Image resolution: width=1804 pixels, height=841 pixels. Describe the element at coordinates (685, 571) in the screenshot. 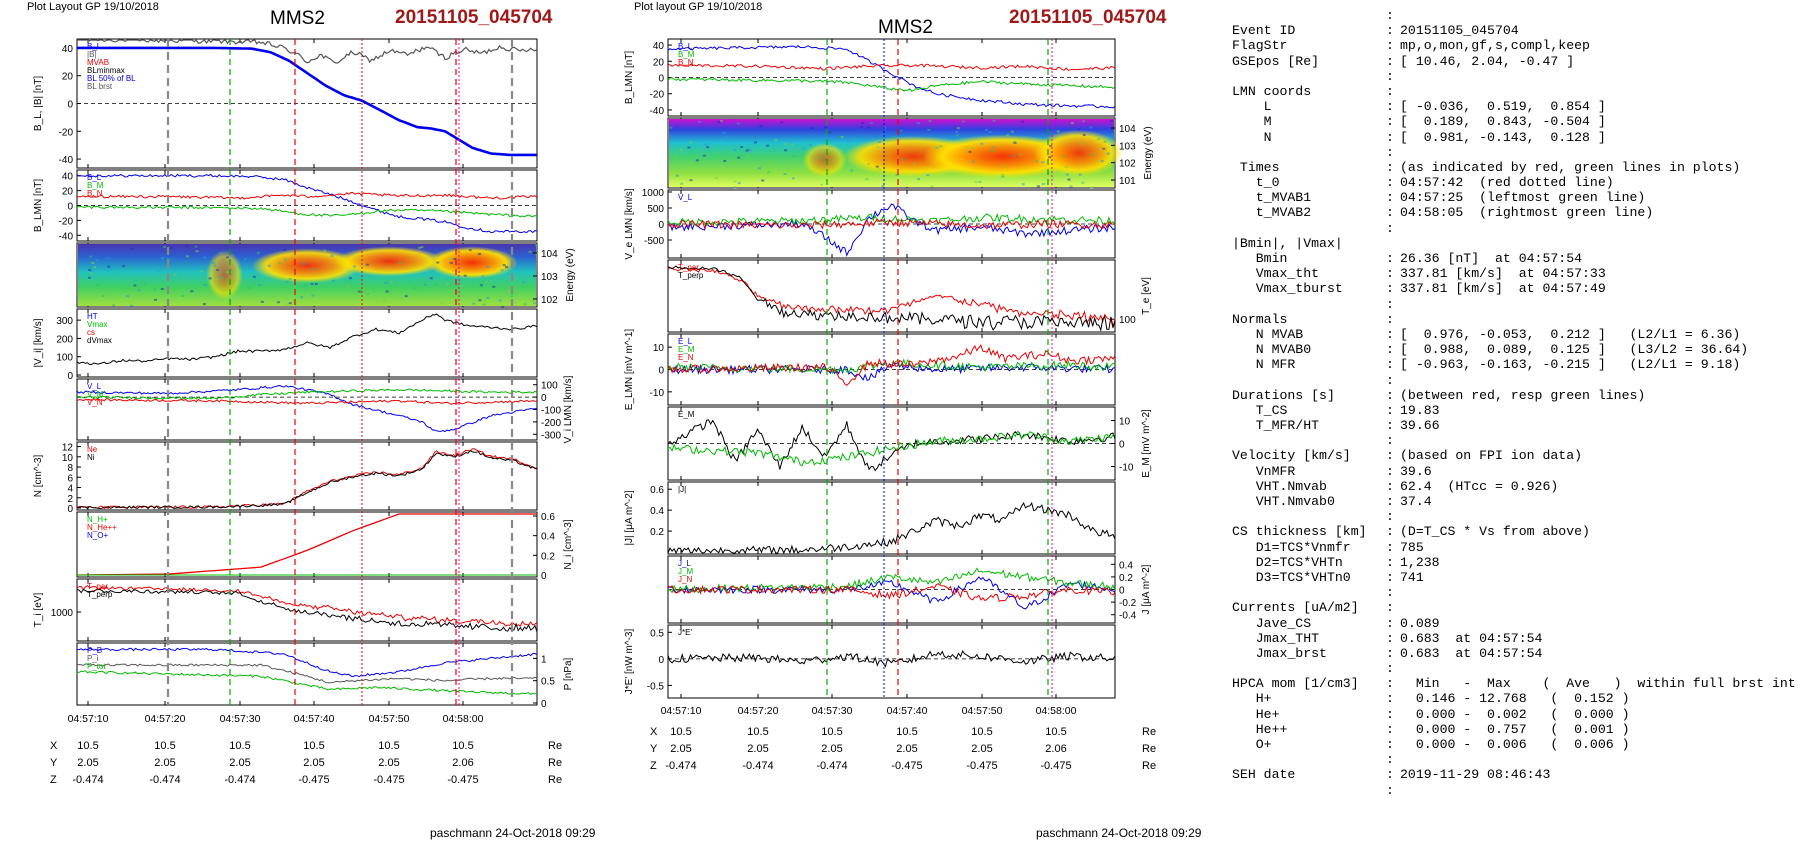

I see `legend-entry: J_M` at that location.